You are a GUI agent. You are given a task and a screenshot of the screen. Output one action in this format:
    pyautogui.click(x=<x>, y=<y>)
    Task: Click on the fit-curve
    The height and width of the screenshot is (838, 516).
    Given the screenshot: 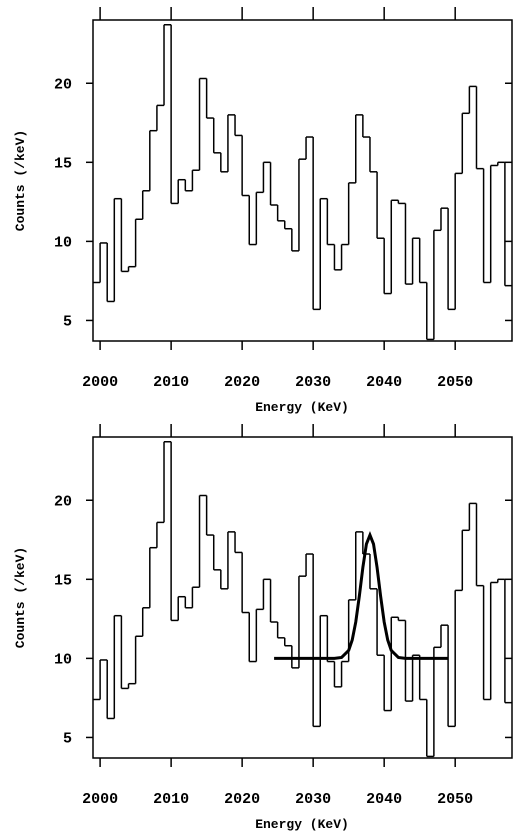 What is the action you would take?
    pyautogui.click(x=361, y=595)
    